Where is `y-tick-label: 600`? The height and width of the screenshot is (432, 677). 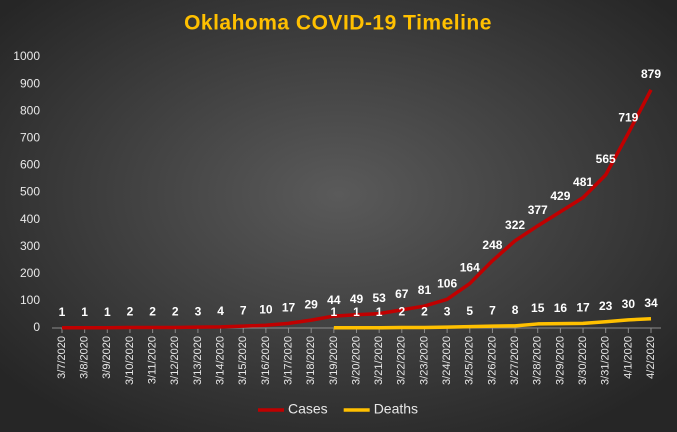
y-tick-label: 600 is located at coordinates (30, 165).